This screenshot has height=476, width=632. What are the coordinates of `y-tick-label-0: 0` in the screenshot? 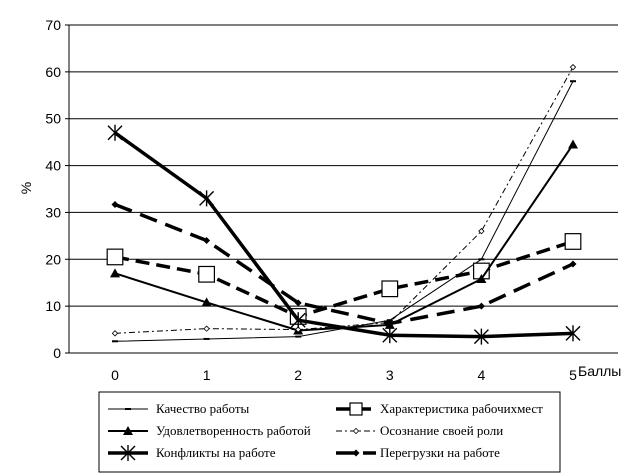 It's located at (57, 353).